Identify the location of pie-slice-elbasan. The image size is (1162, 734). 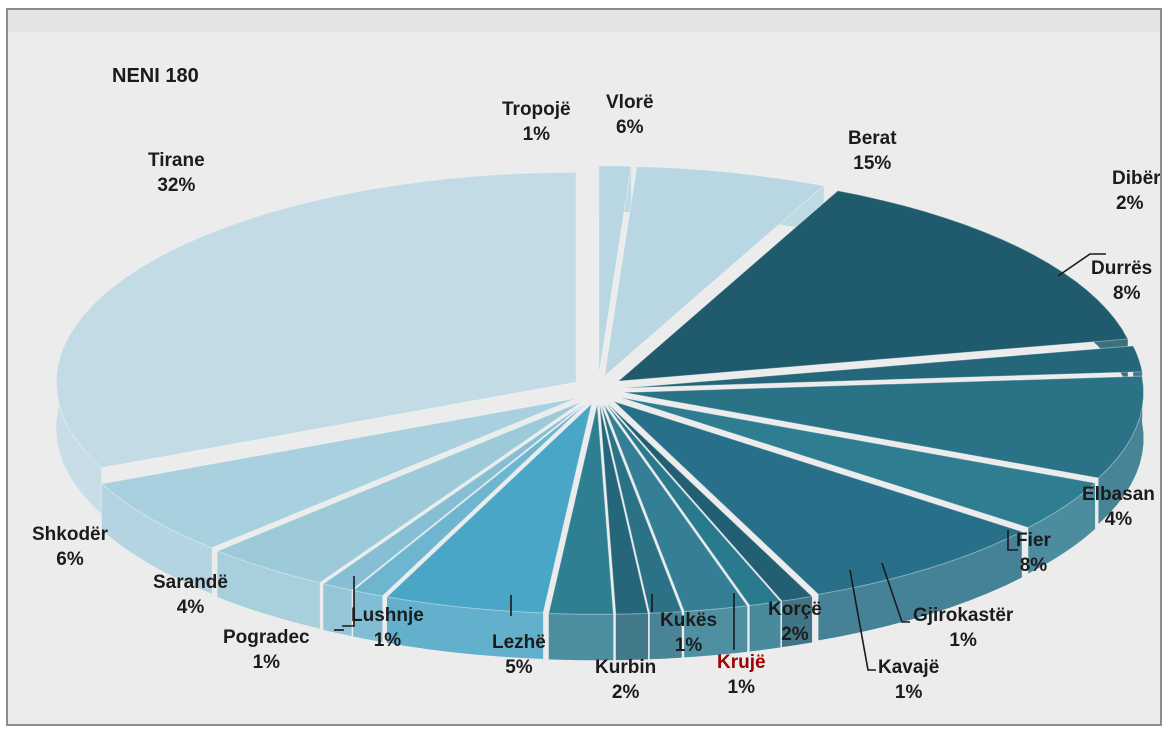
(858, 485).